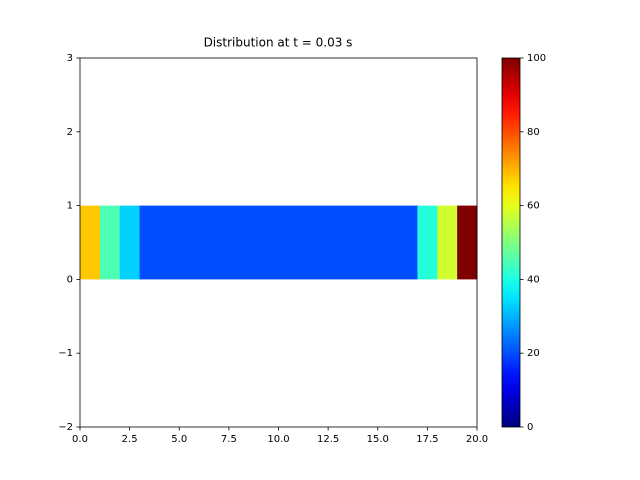 The height and width of the screenshot is (480, 640). Describe the element at coordinates (533, 206) in the screenshot. I see `colorbar-tick-label: 60` at that location.